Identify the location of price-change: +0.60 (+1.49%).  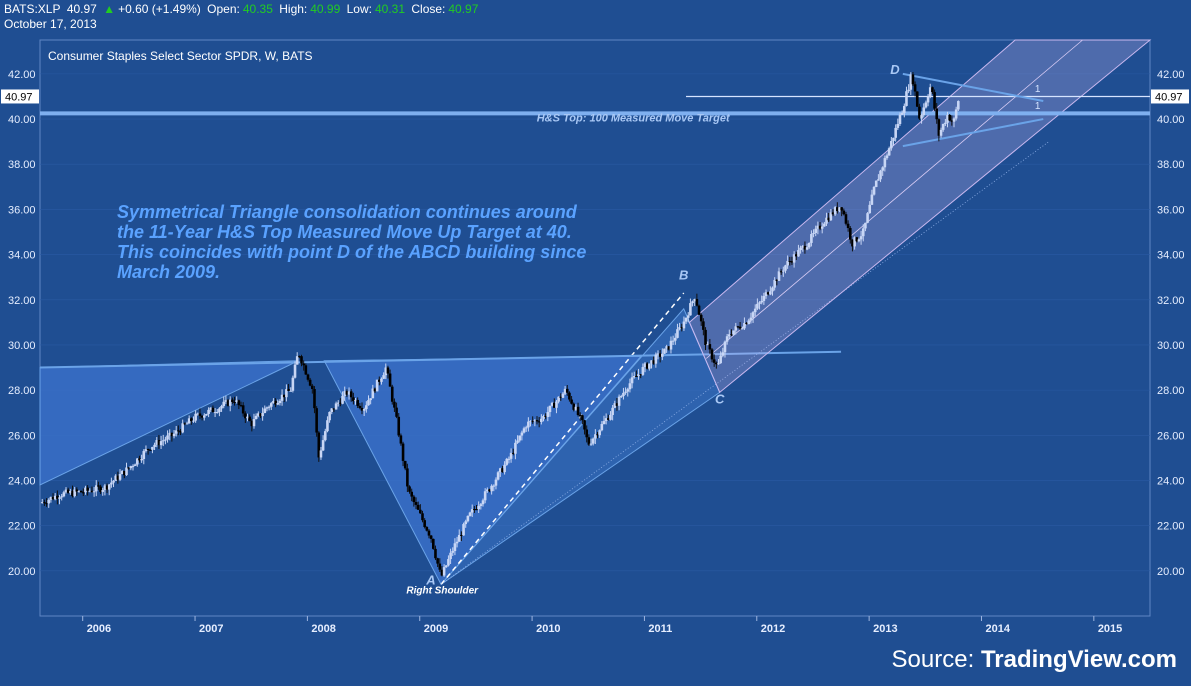
(159, 9).